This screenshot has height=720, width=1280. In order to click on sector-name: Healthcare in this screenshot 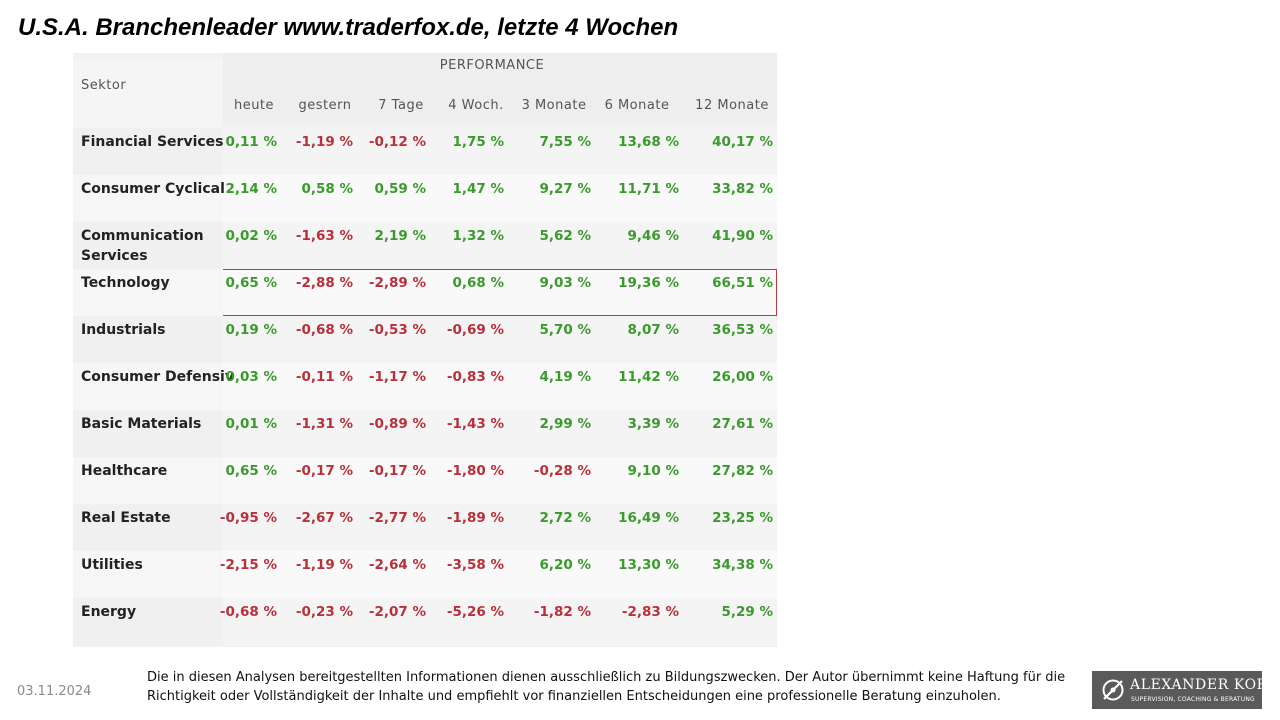, I will do `click(124, 471)`.